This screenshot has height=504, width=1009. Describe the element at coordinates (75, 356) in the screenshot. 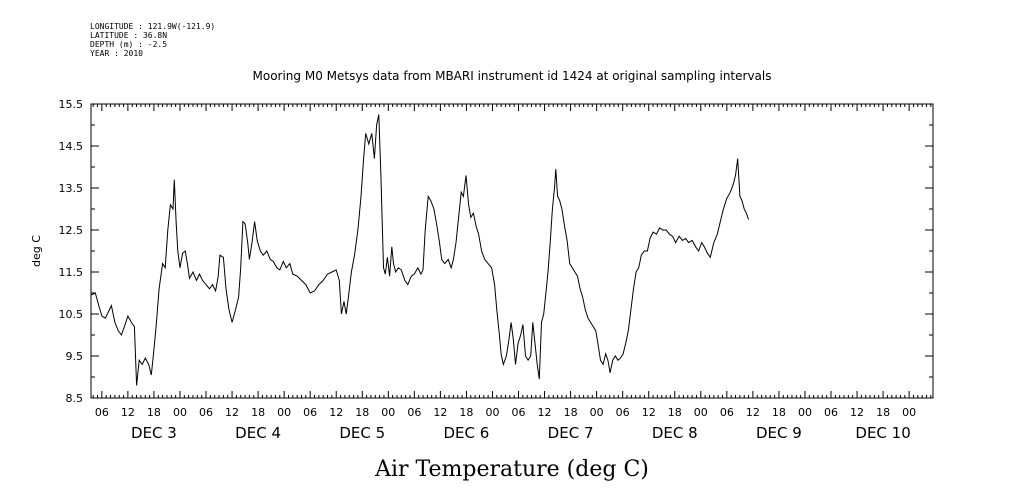

I see `y-tick-label: 9.5` at that location.